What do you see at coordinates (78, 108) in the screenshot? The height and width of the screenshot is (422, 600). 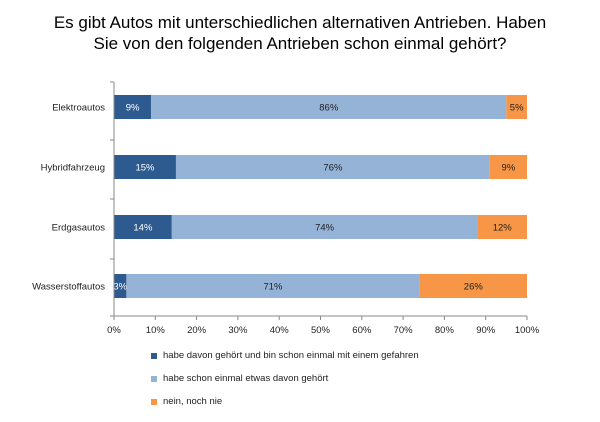 I see `category-label: Elektroautos` at bounding box center [78, 108].